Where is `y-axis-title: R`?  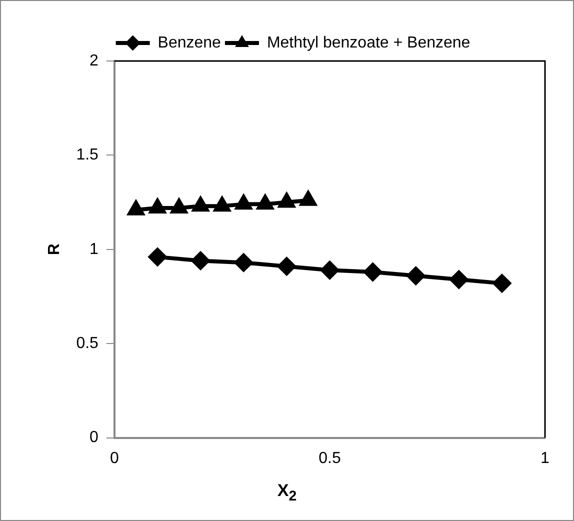
y-axis-title: R is located at coordinates (55, 249).